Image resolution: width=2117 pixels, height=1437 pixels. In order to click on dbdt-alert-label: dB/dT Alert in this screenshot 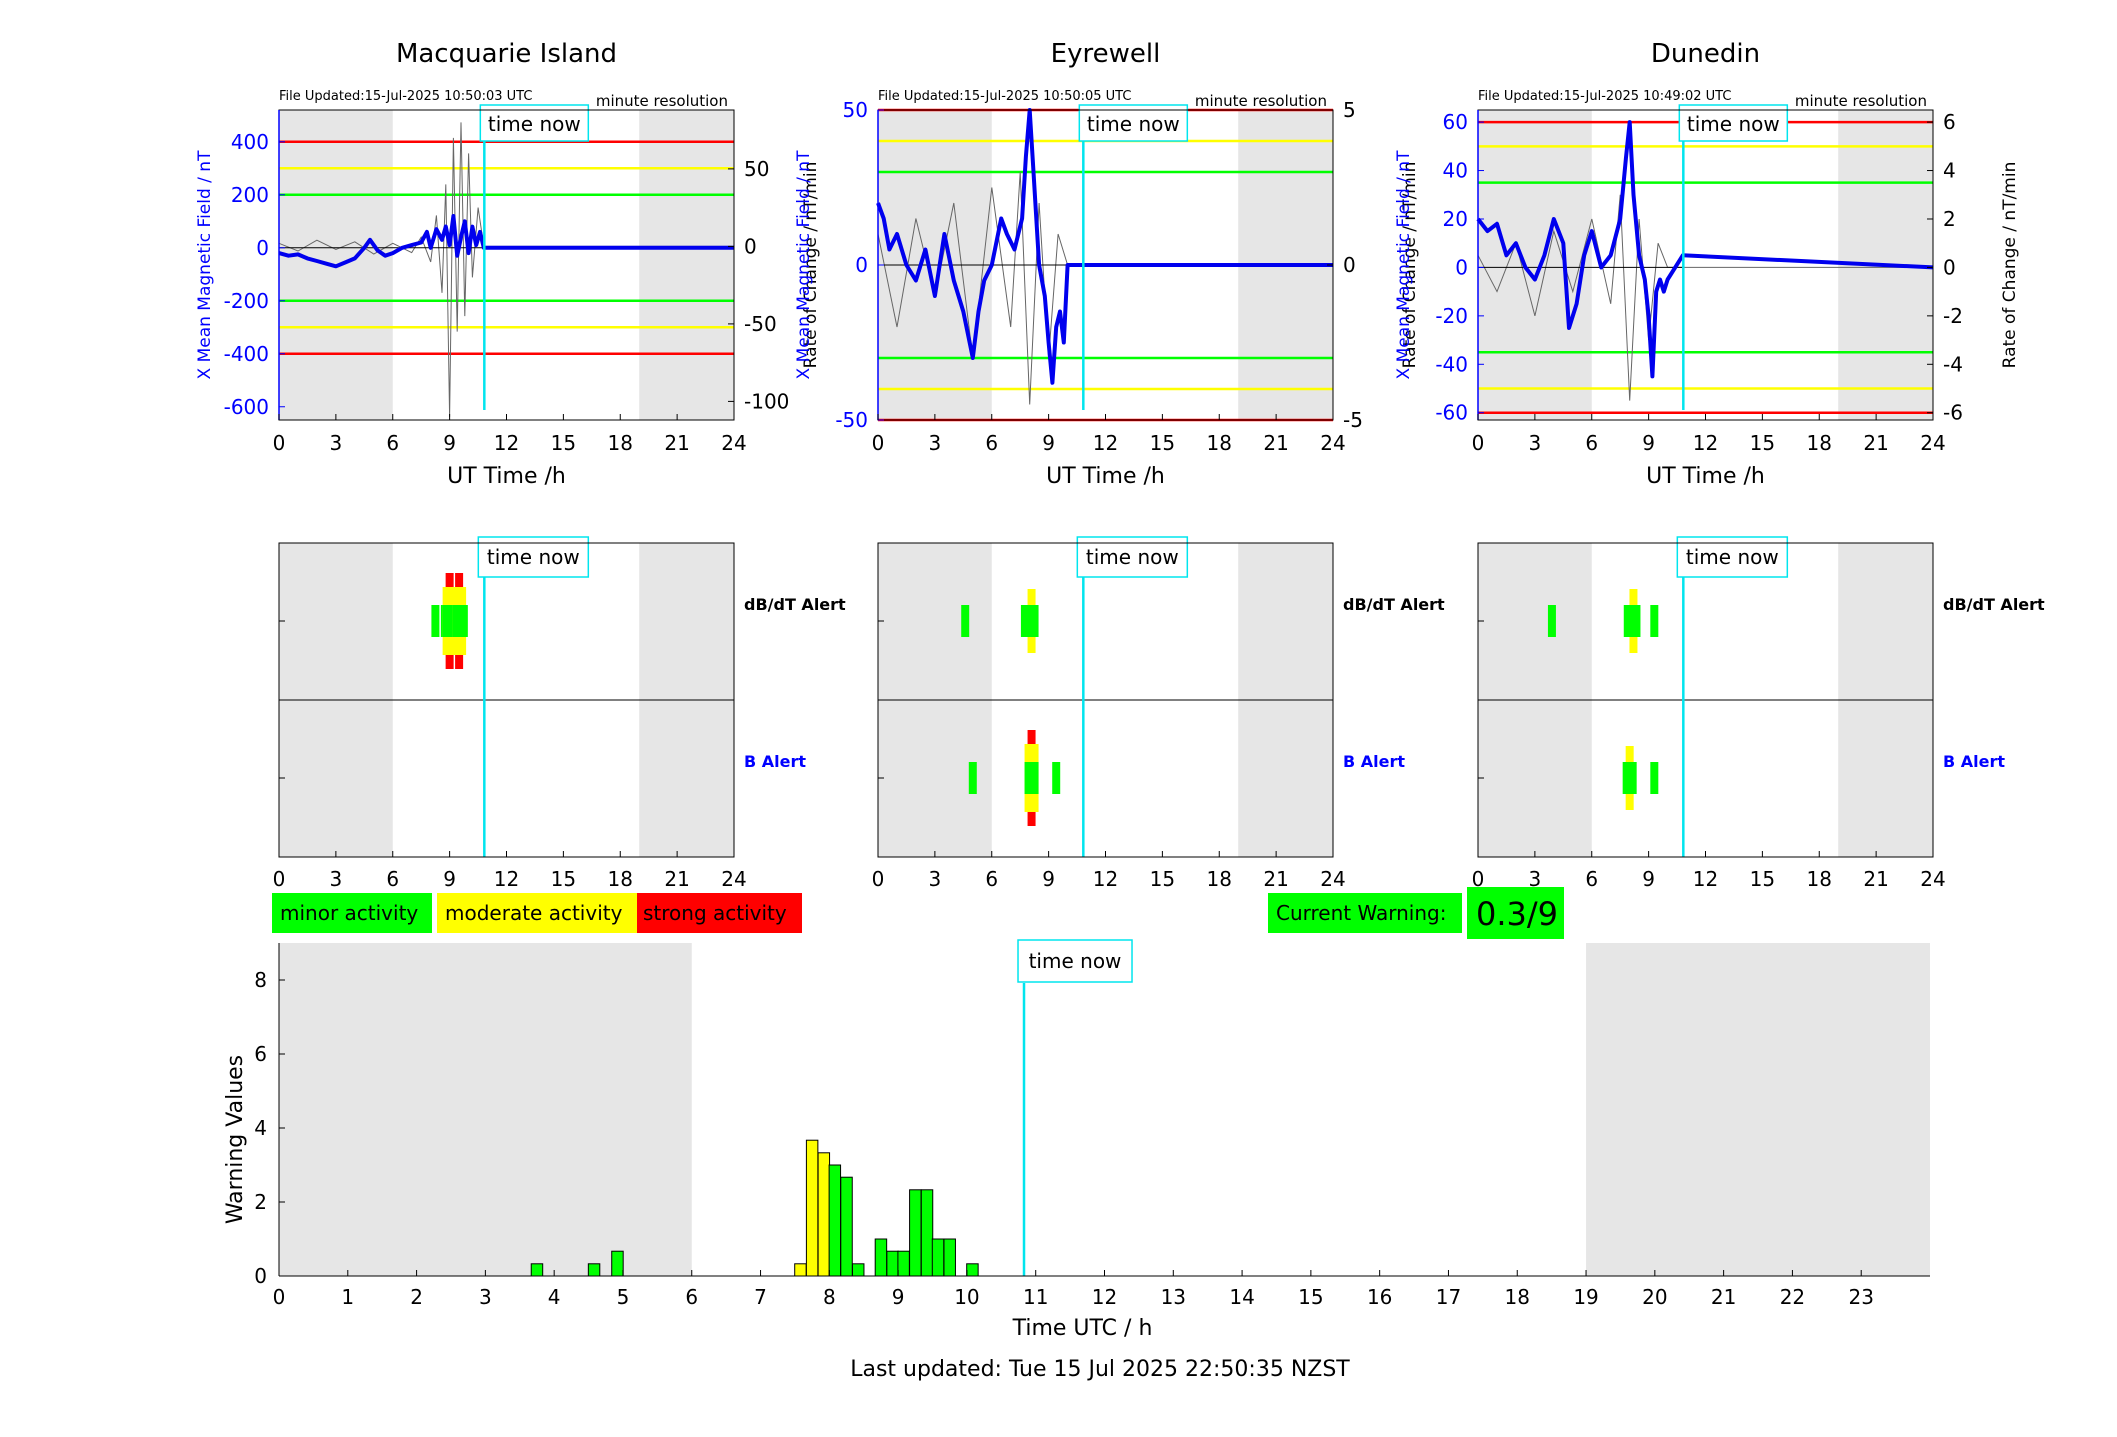, I will do `click(1994, 604)`.